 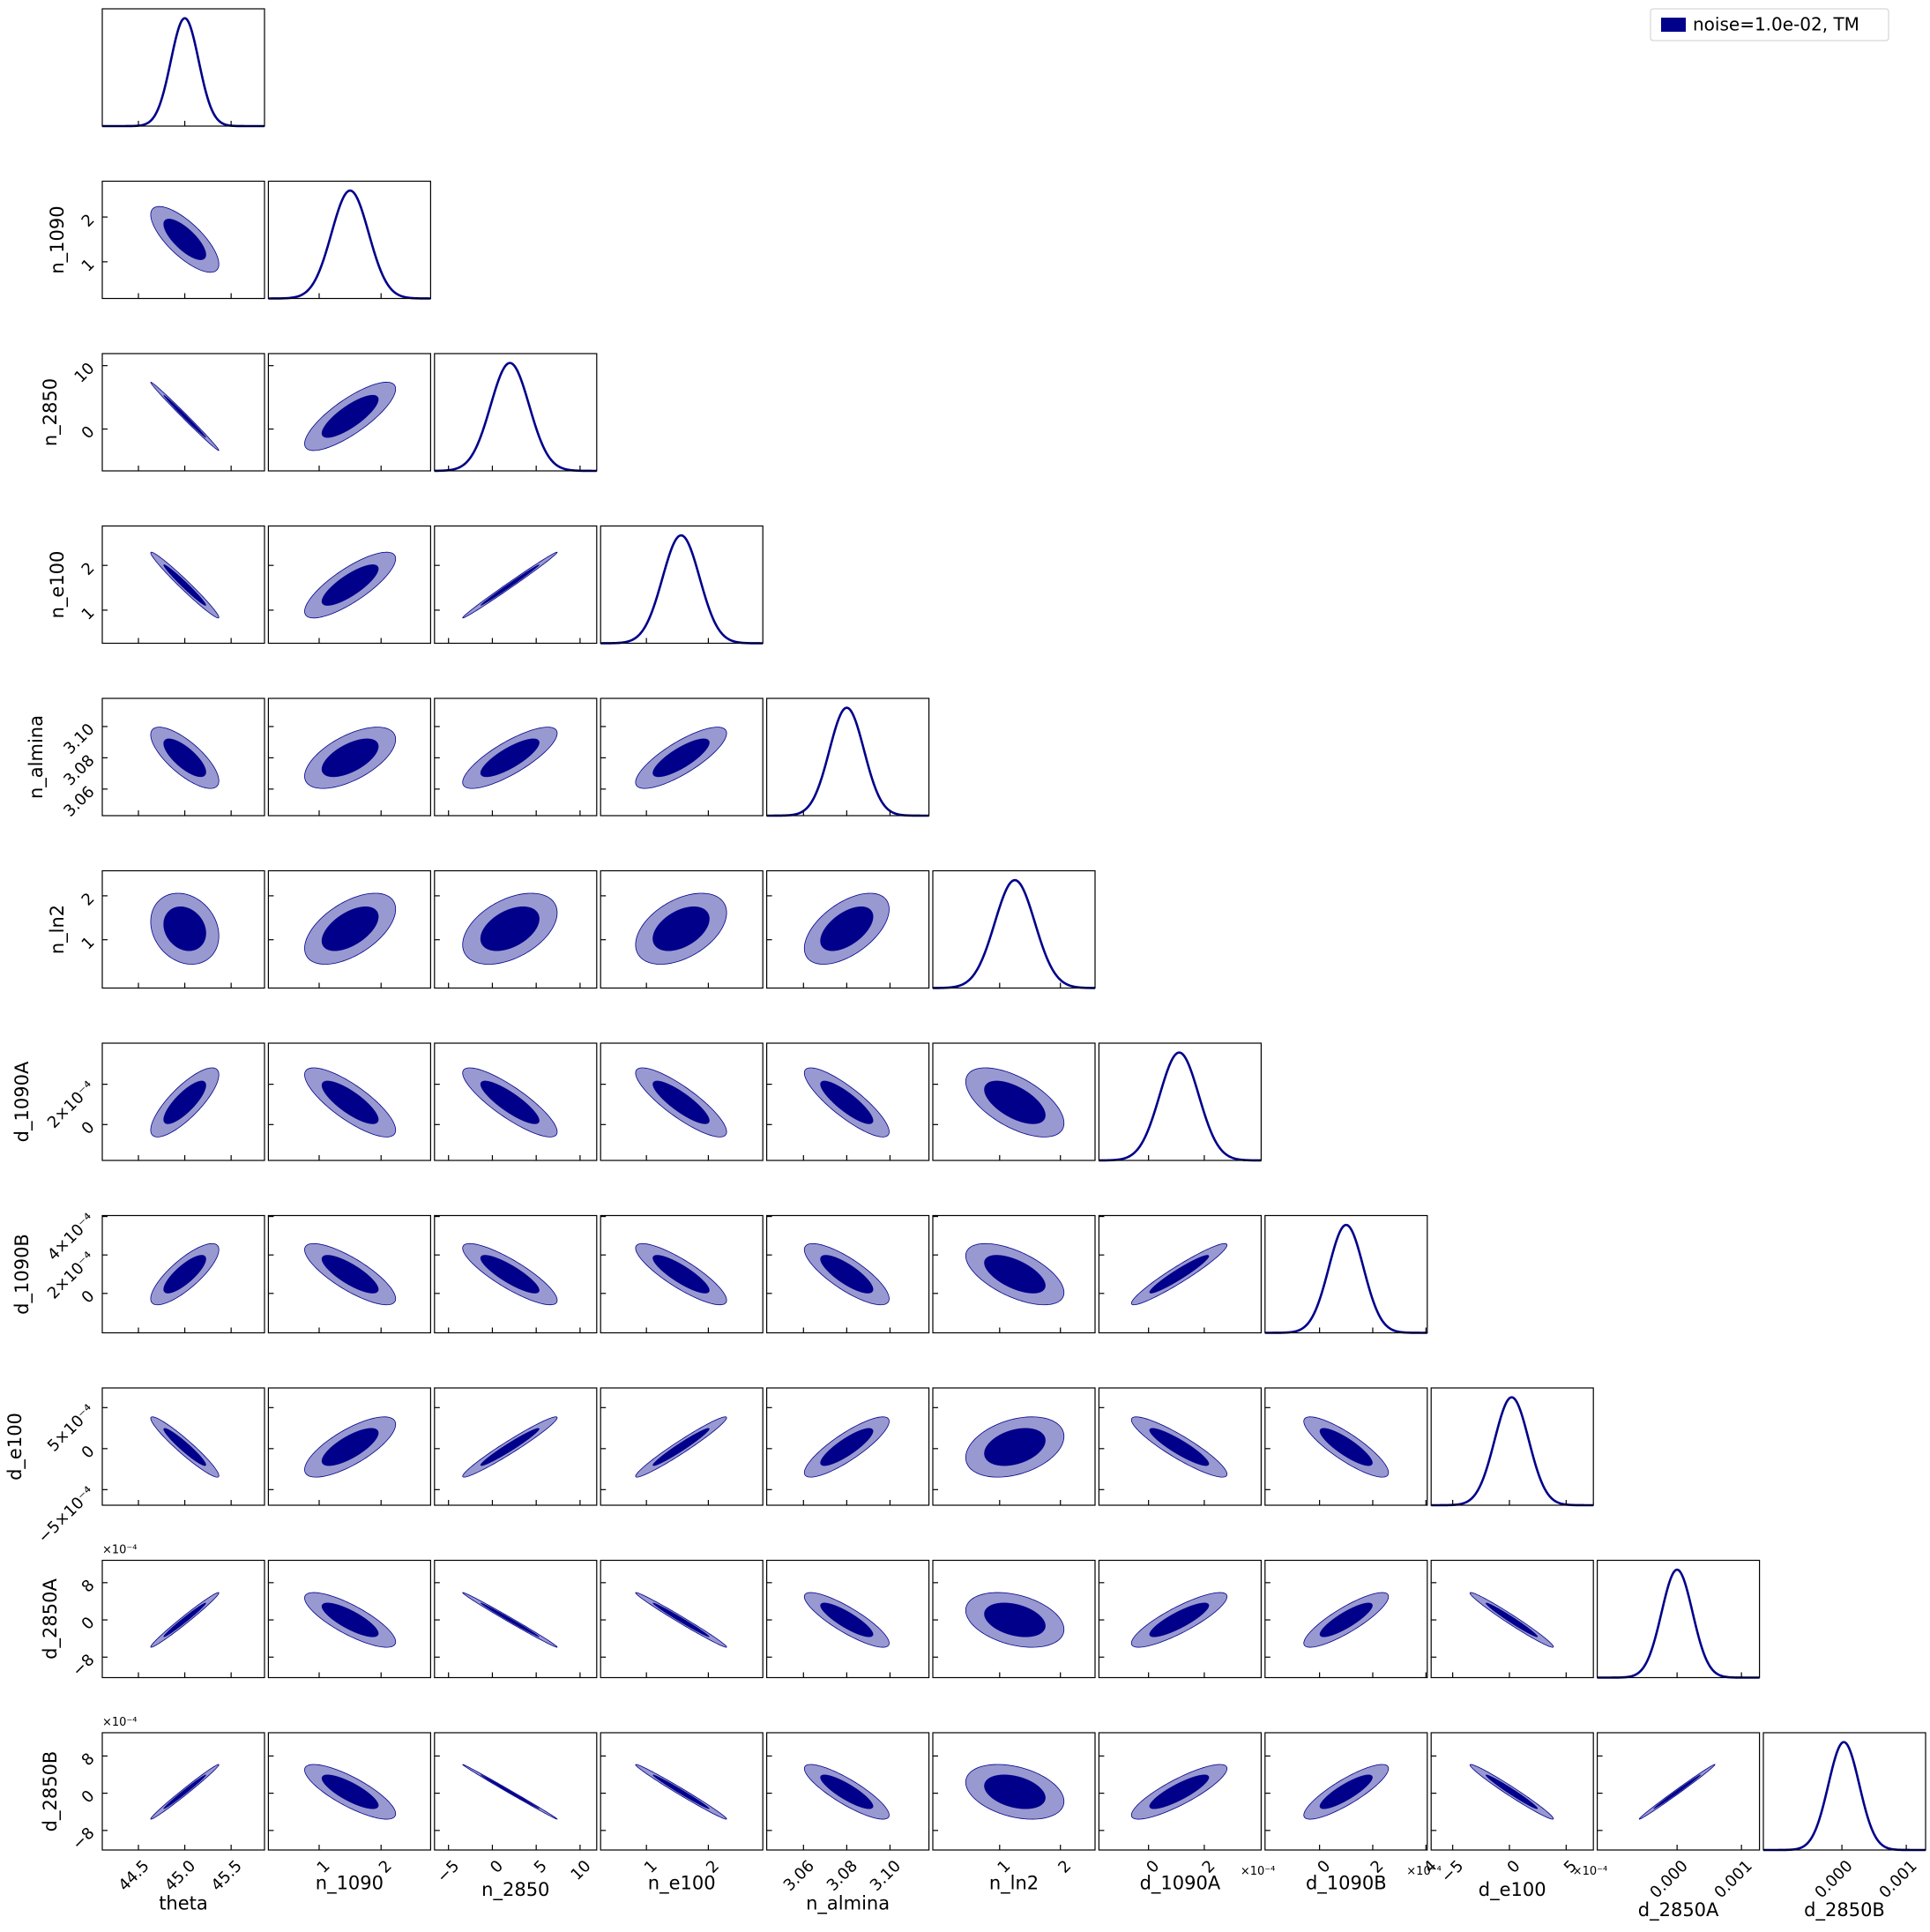 I want to click on x-tick-label: 5, so click(x=541, y=1867).